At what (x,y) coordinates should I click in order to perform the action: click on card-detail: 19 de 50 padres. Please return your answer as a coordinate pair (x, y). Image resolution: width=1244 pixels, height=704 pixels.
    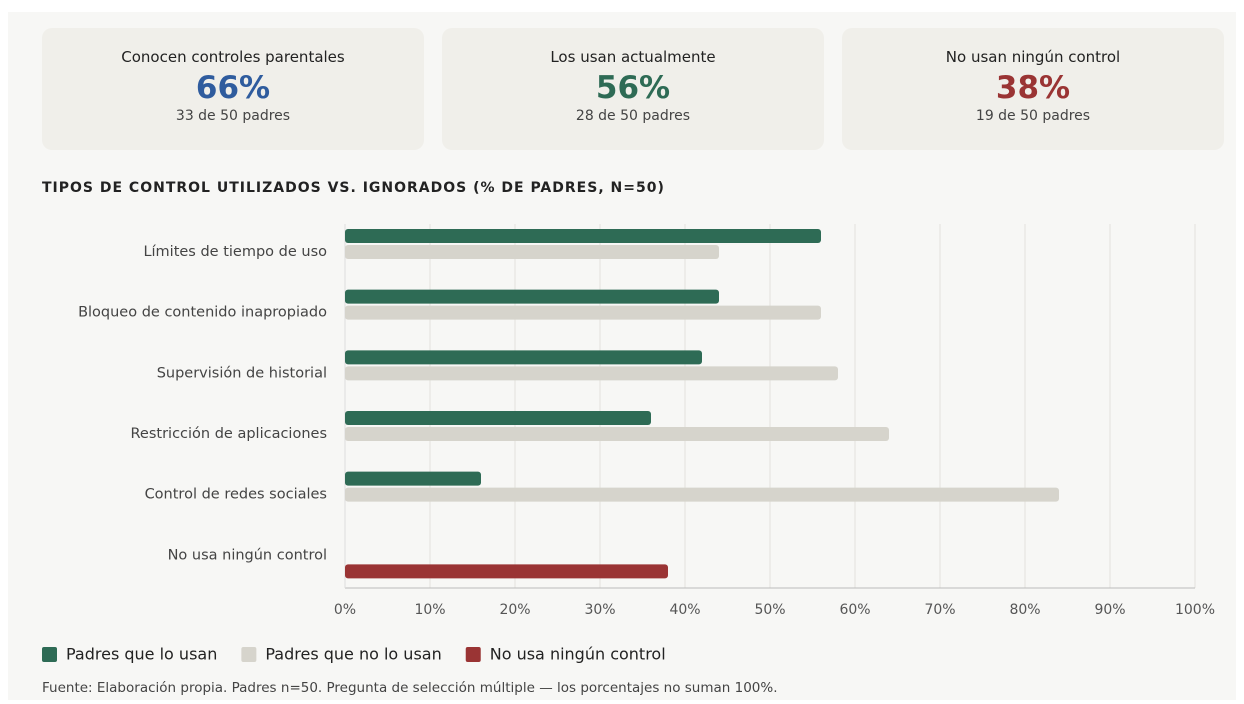
    Looking at the image, I should click on (1033, 116).